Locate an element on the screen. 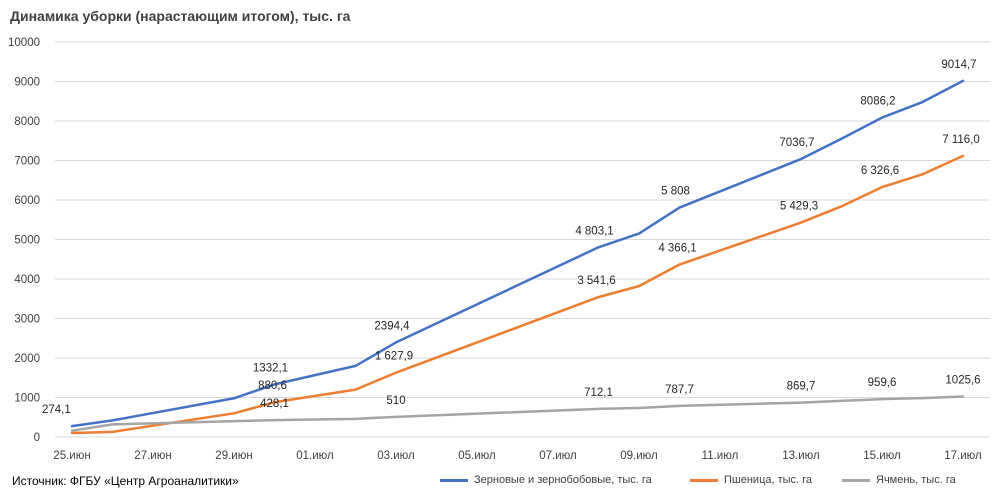 The width and height of the screenshot is (998, 492). data-label: 2394,4 is located at coordinates (392, 326).